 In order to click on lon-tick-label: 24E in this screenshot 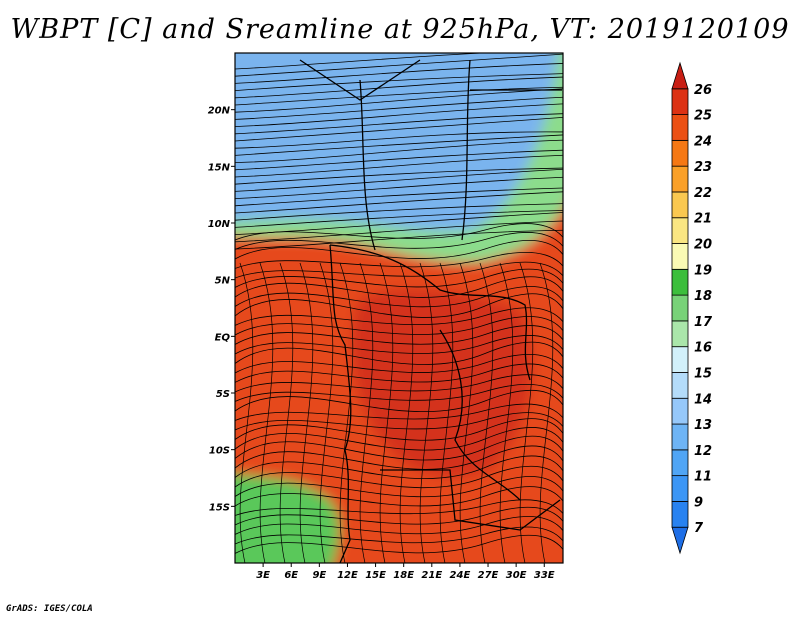, I will do `click(460, 575)`.